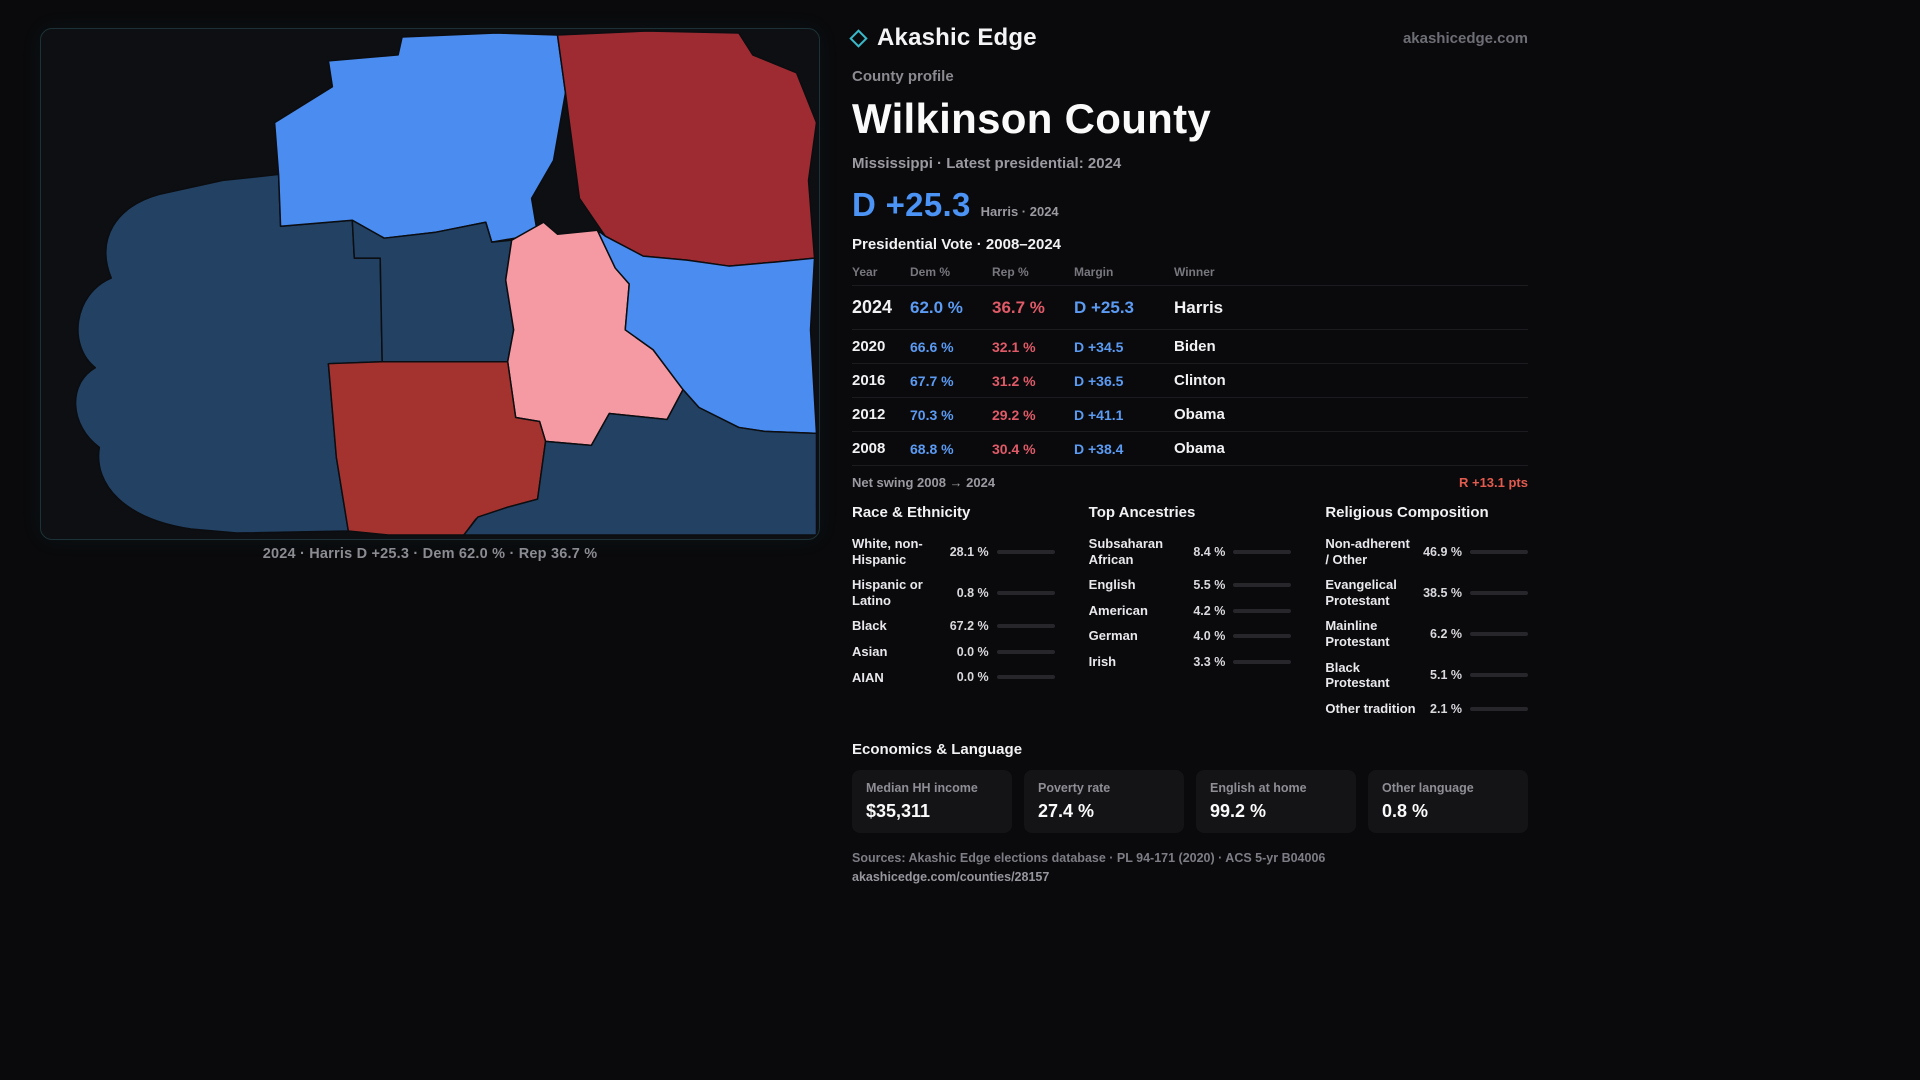 Image resolution: width=1920 pixels, height=1080 pixels. I want to click on race-title: Race & Ethnicity, so click(911, 512).